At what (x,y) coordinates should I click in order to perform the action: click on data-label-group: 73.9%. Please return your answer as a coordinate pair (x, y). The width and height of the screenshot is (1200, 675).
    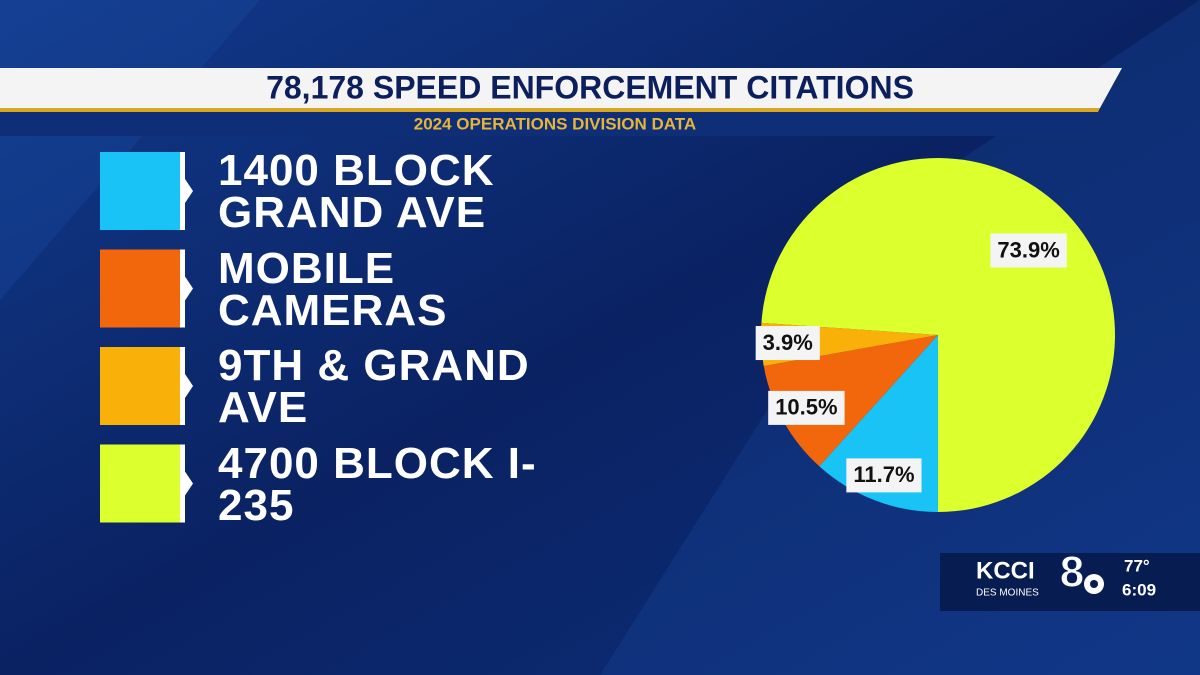
    Looking at the image, I should click on (1028, 250).